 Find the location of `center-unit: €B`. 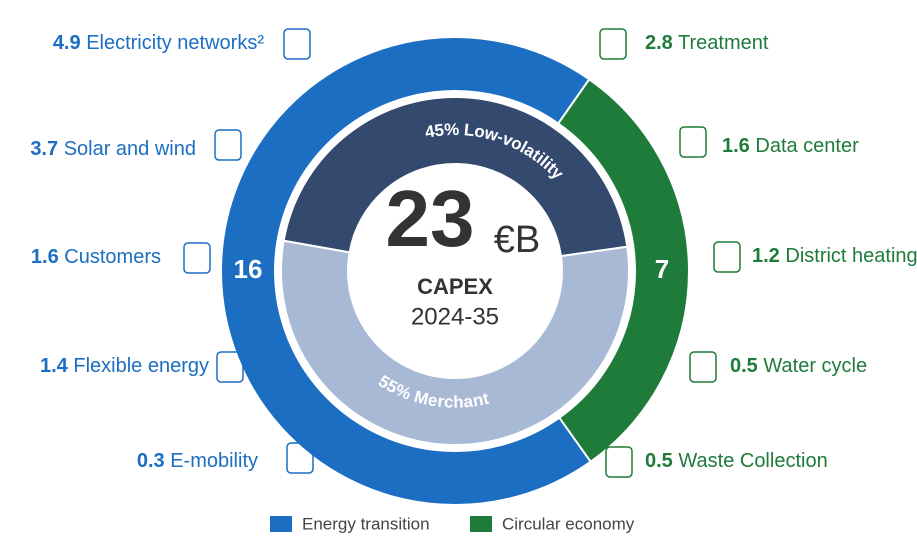

center-unit: €B is located at coordinates (517, 240).